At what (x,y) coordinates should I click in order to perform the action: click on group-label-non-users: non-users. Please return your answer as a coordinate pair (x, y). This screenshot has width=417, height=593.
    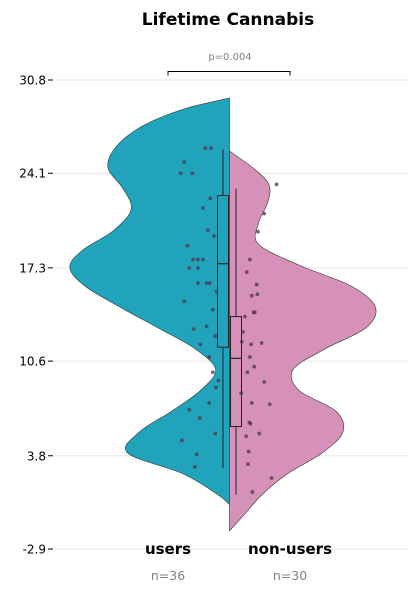
    Looking at the image, I should click on (290, 549).